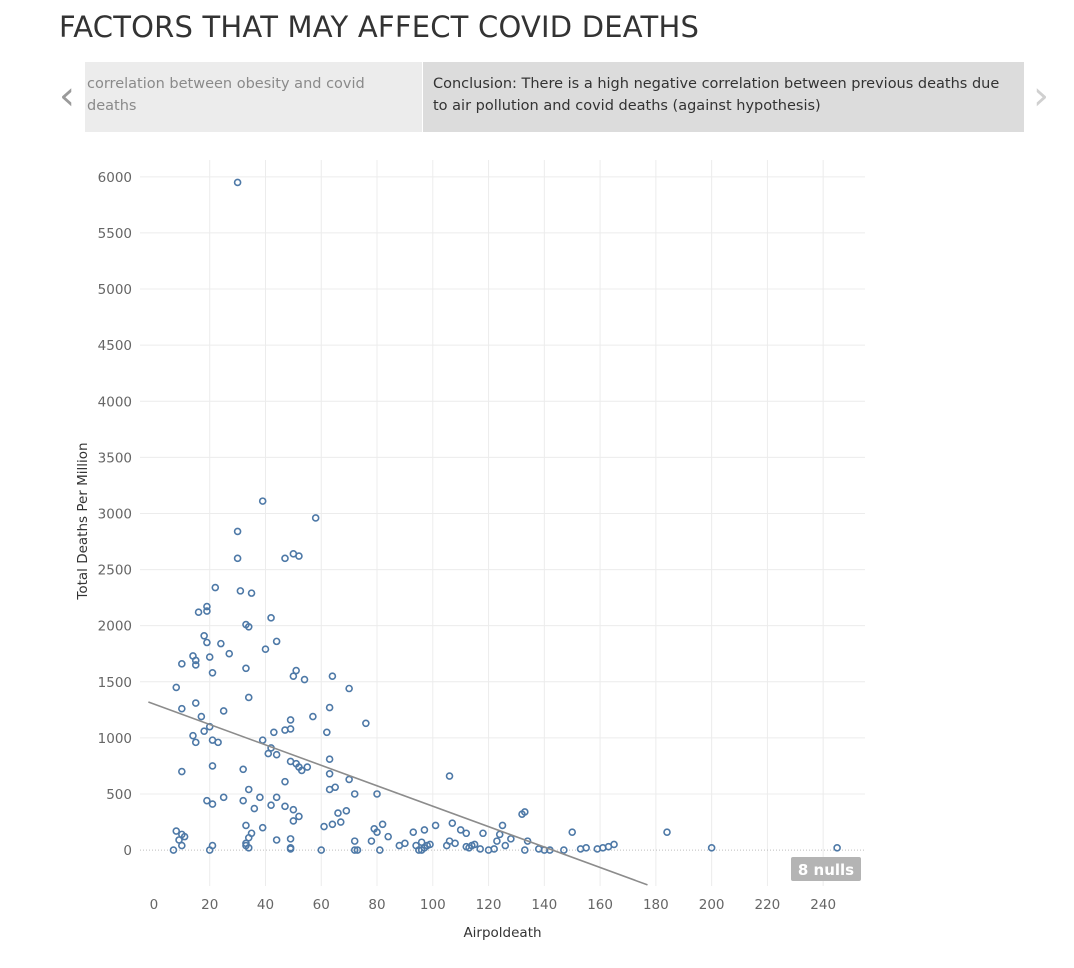 This screenshot has width=1074, height=968. I want to click on prev-story-arrow-icon: ‹, so click(67, 96).